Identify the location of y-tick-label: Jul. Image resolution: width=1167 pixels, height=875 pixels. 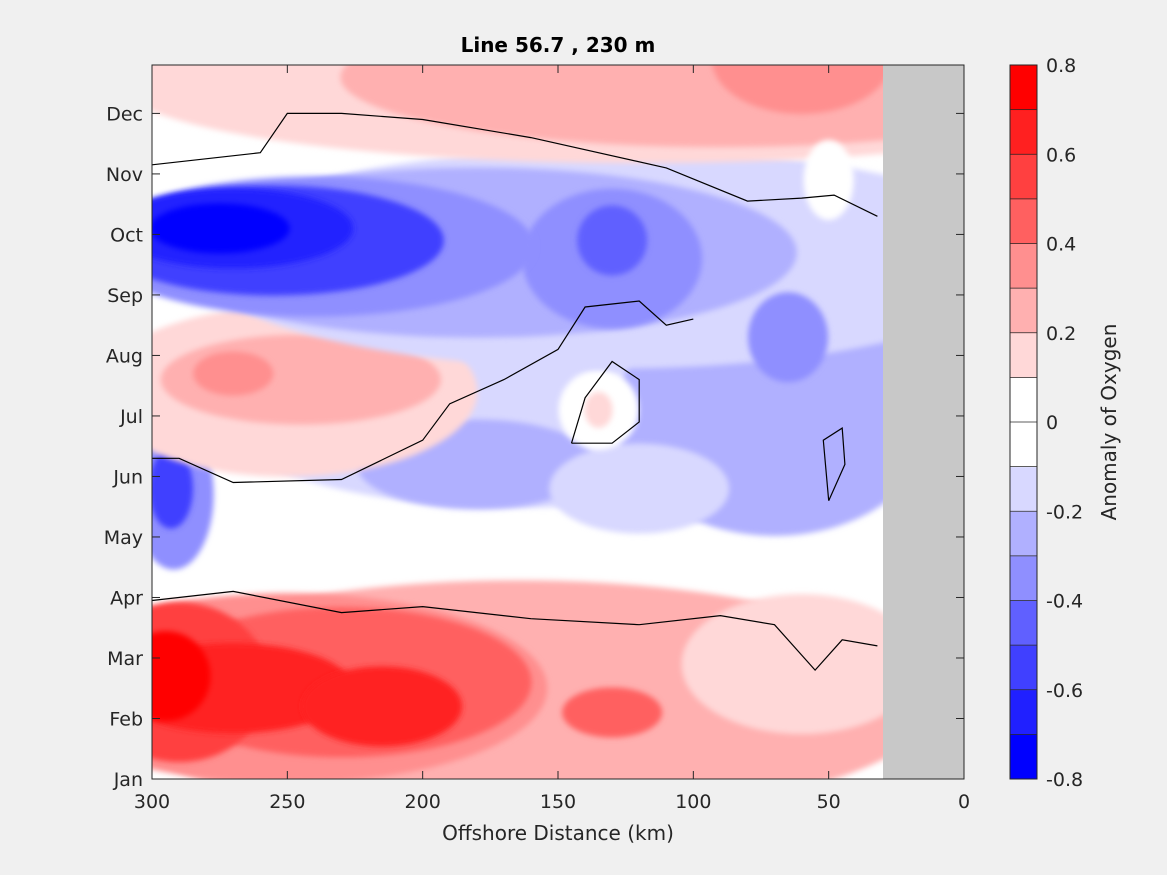
(131, 417).